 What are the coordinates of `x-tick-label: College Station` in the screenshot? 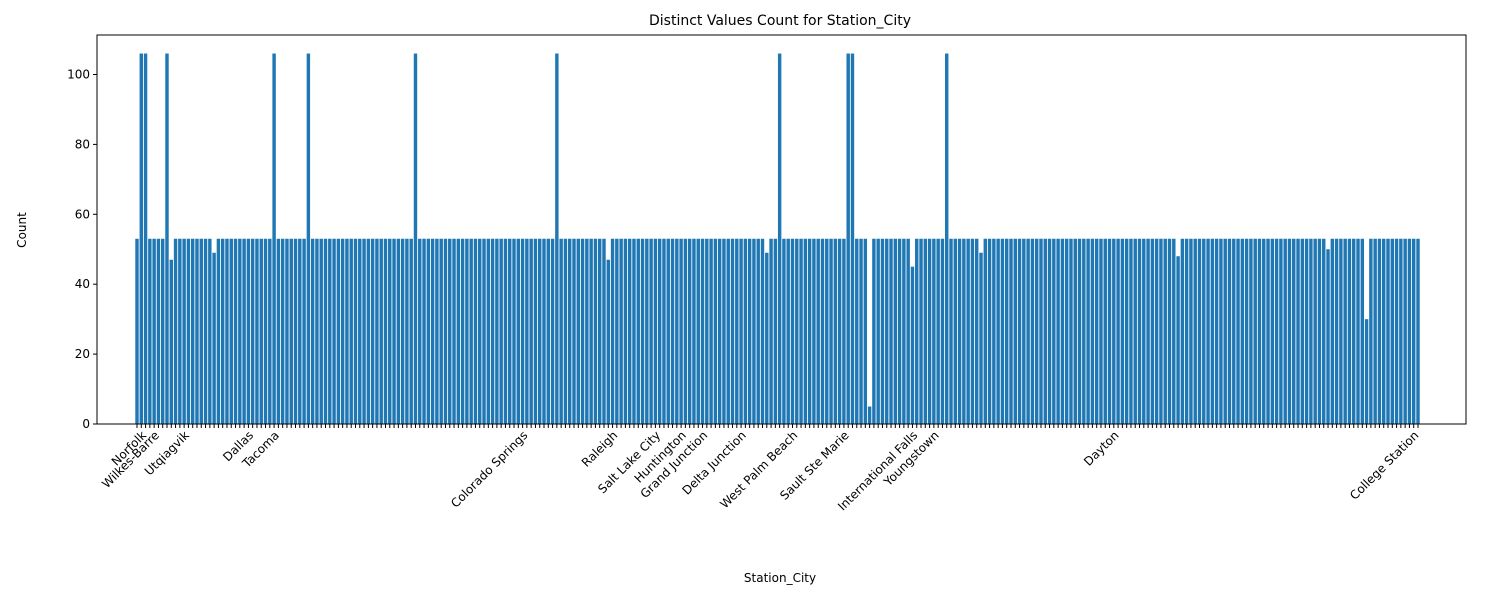 It's located at (1384, 465).